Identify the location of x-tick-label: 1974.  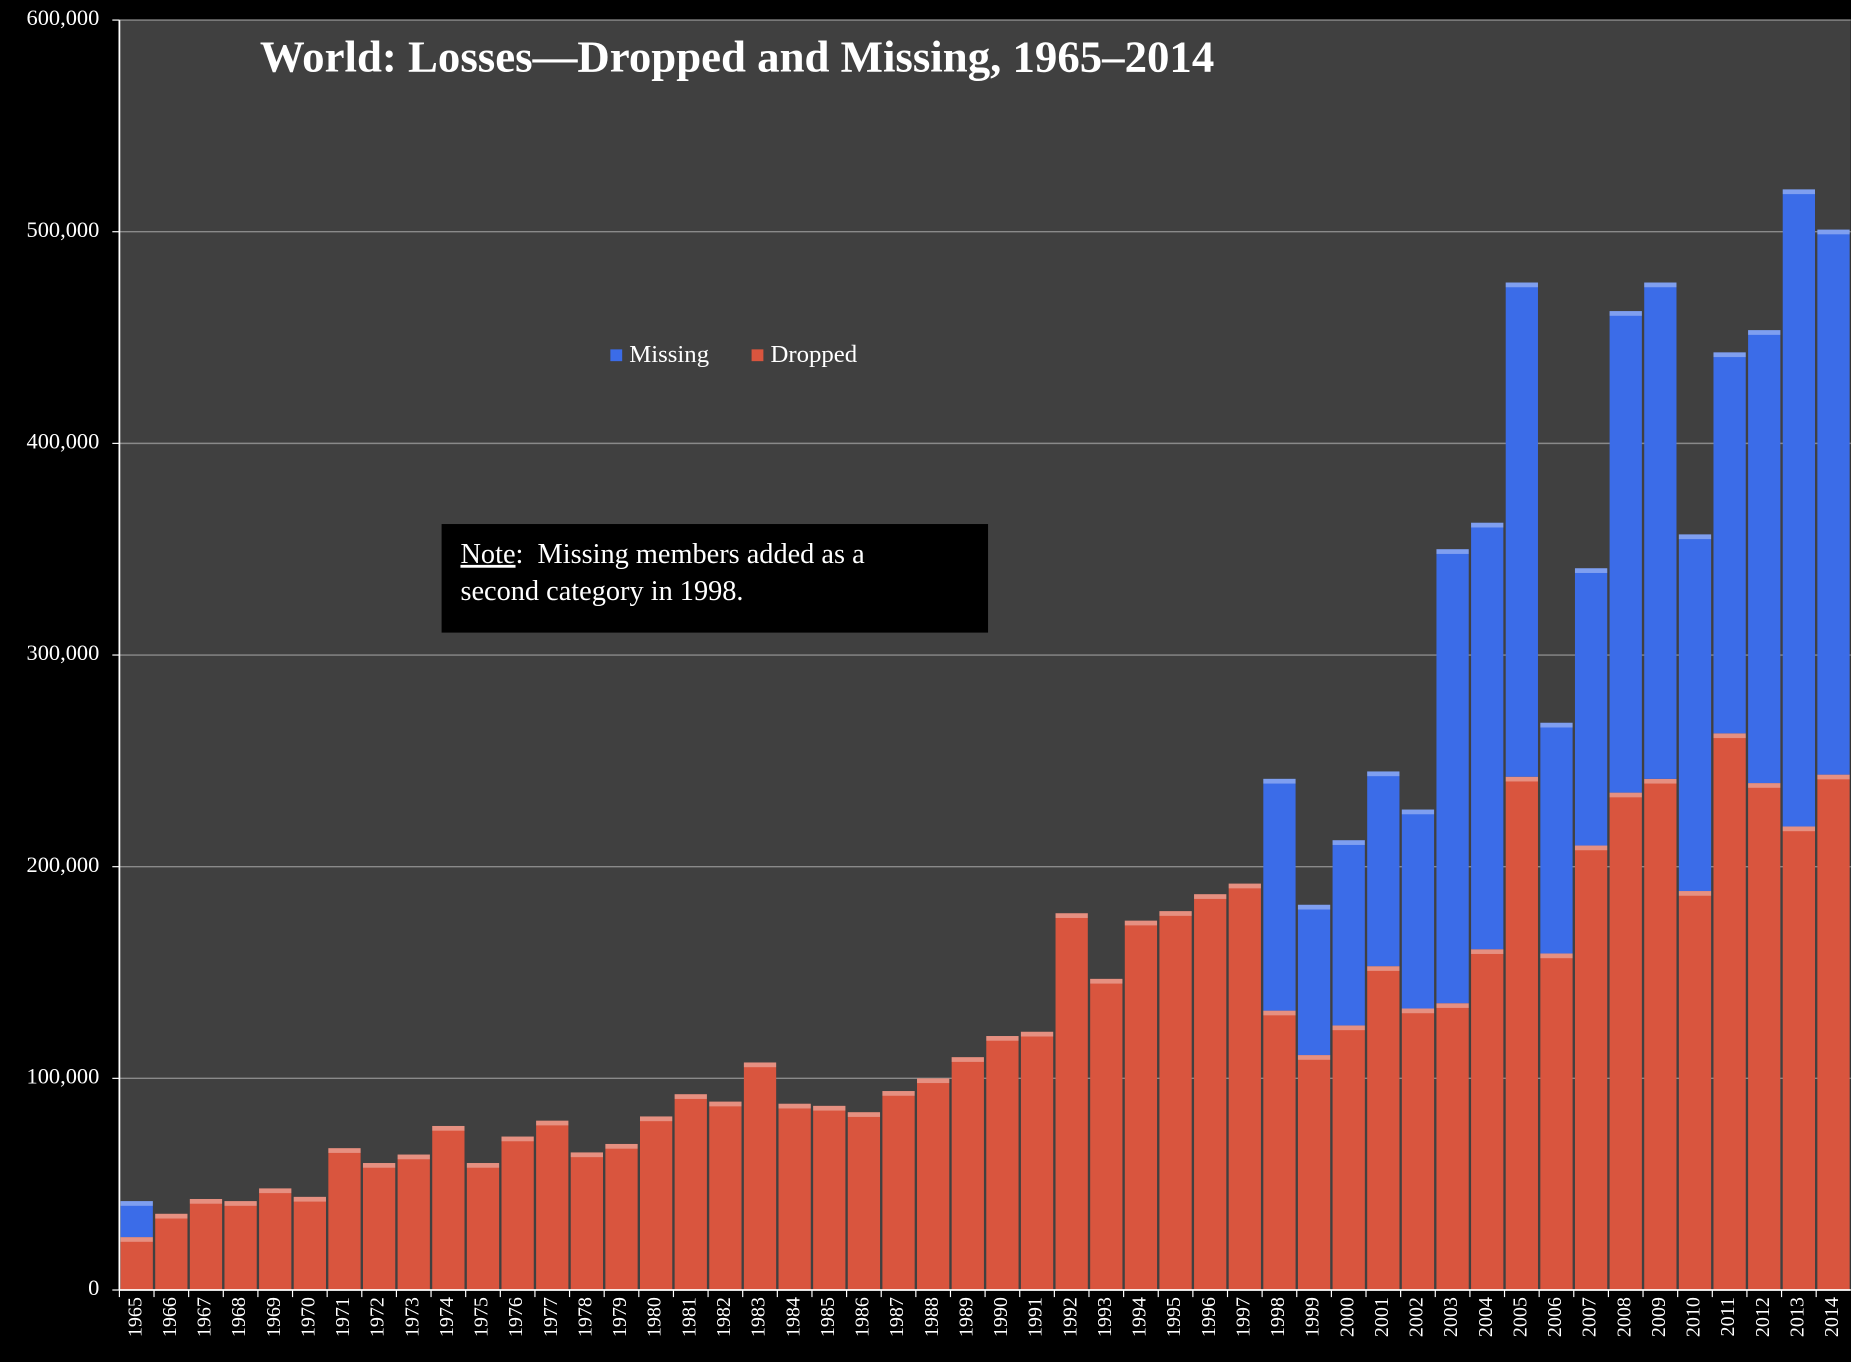
(447, 1317).